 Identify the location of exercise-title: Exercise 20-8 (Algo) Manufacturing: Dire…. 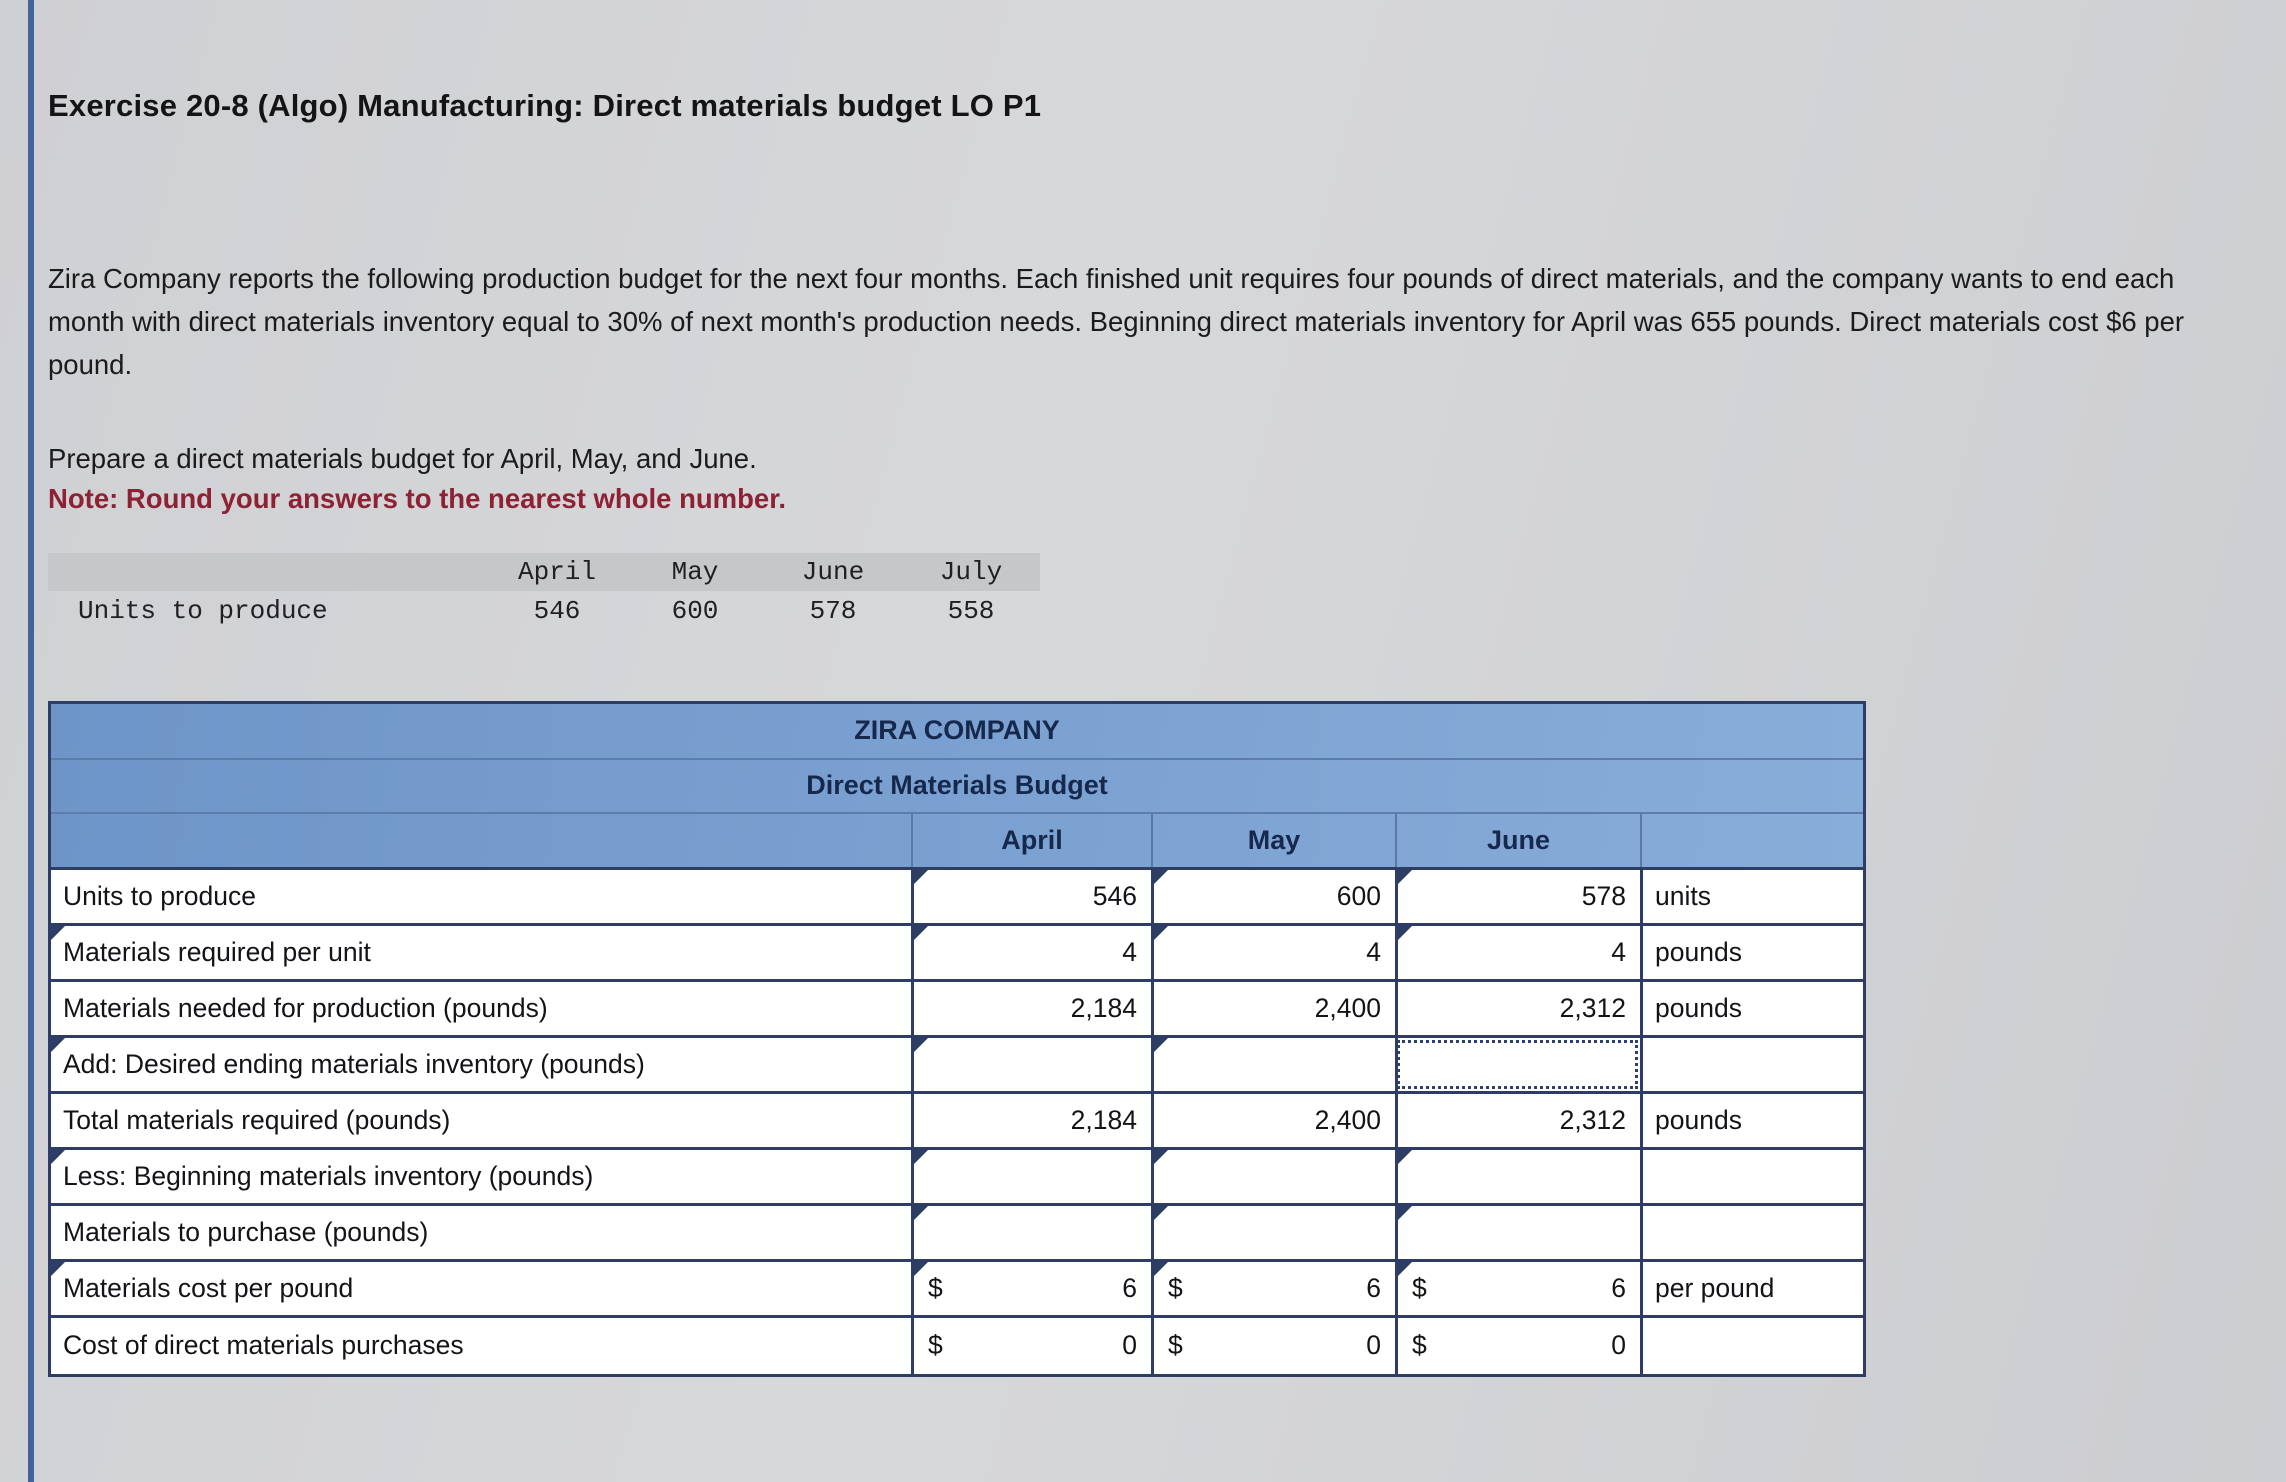
(545, 105).